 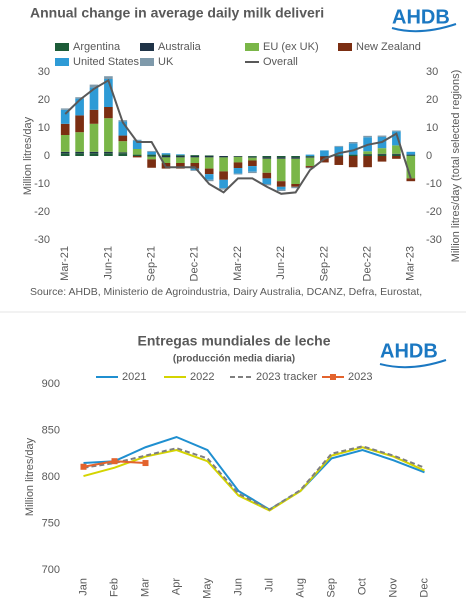 I want to click on legend-label: Argentina, so click(x=97, y=47).